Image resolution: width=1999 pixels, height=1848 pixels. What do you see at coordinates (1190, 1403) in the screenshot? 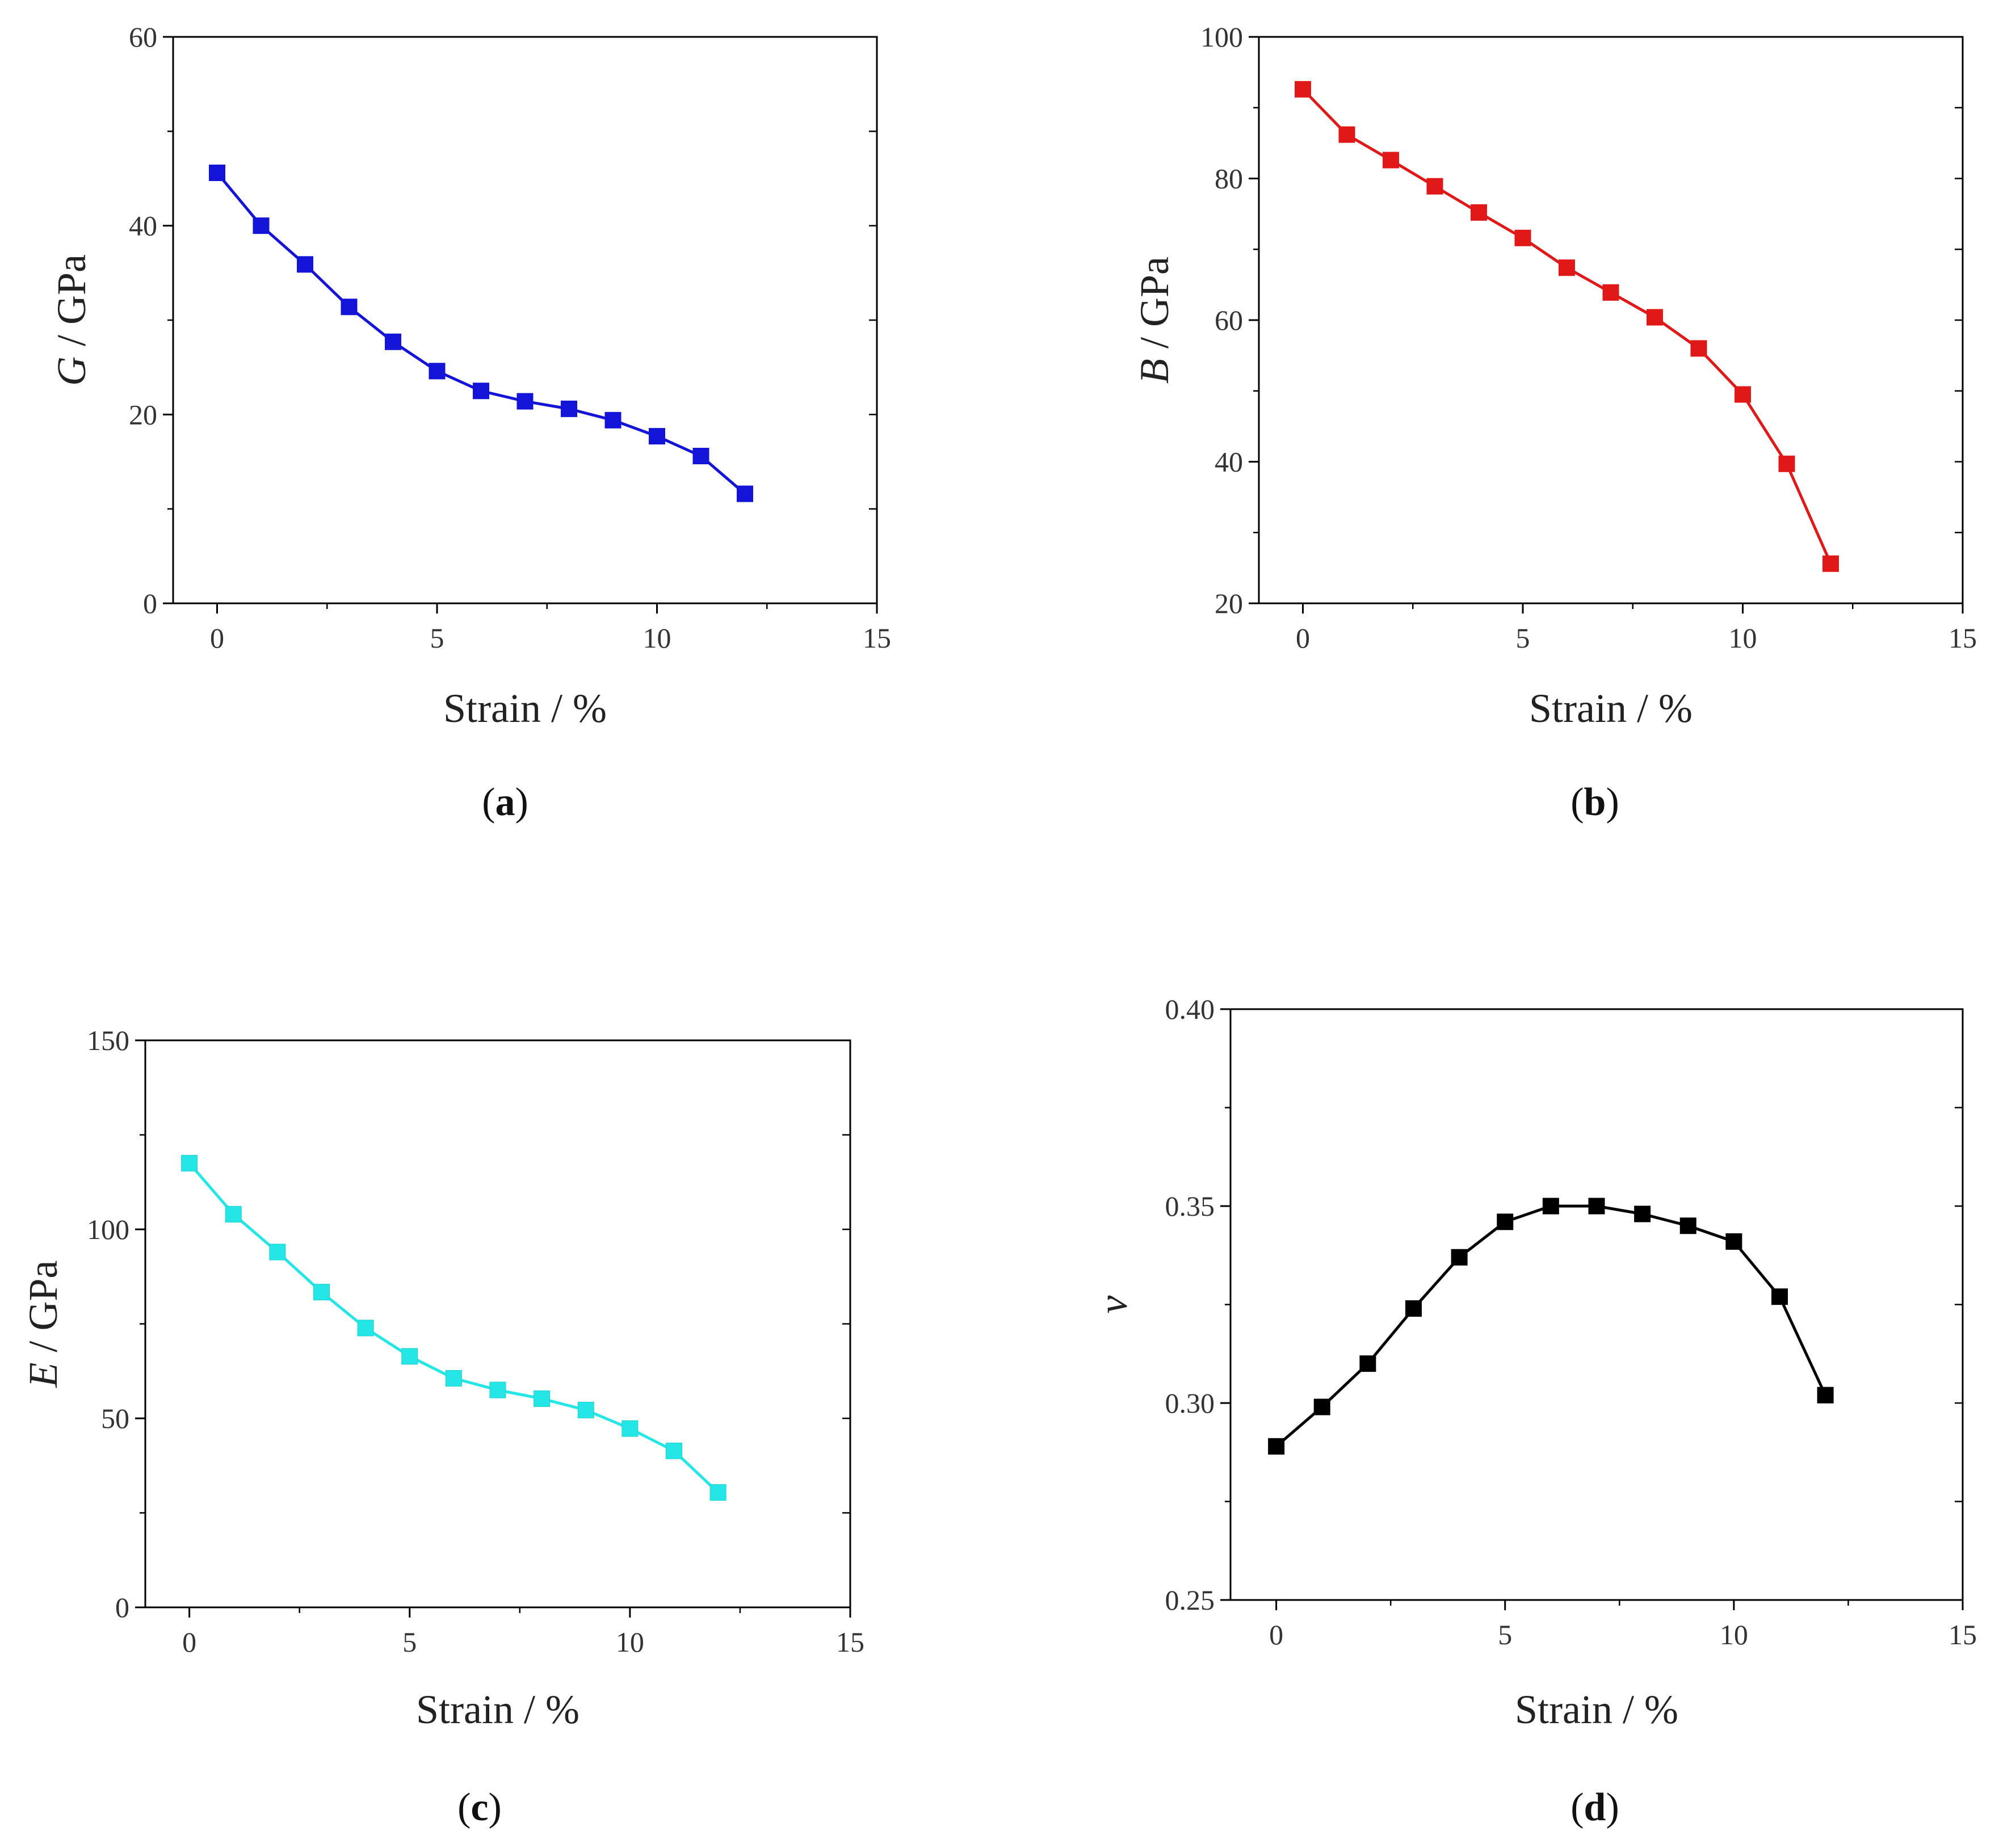
I see `y-tick-label: 0.30` at bounding box center [1190, 1403].